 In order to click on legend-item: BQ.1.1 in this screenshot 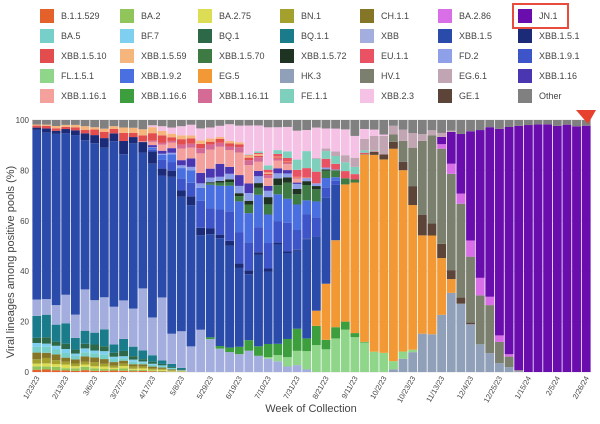, I will do `click(304, 36)`.